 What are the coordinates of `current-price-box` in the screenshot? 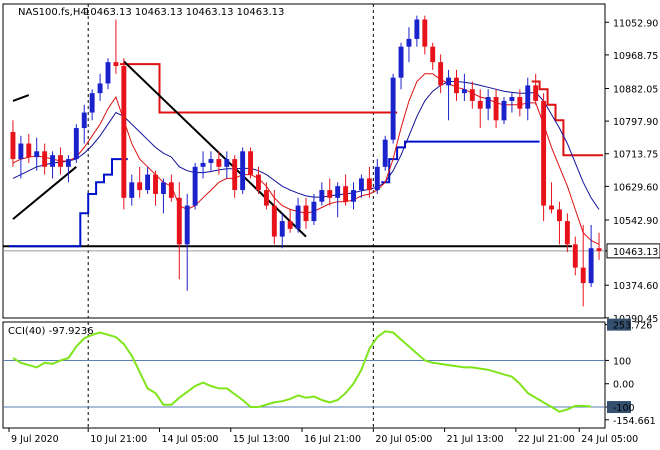 It's located at (633, 251).